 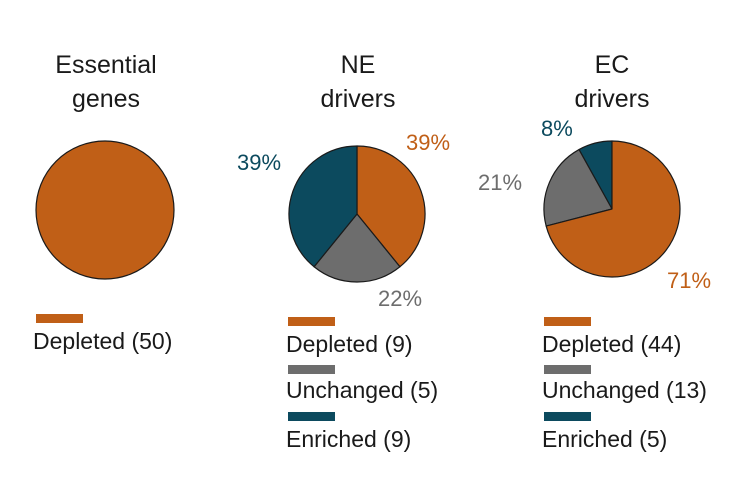 What do you see at coordinates (259, 162) in the screenshot?
I see `pie-2-enriched-pct: 39%` at bounding box center [259, 162].